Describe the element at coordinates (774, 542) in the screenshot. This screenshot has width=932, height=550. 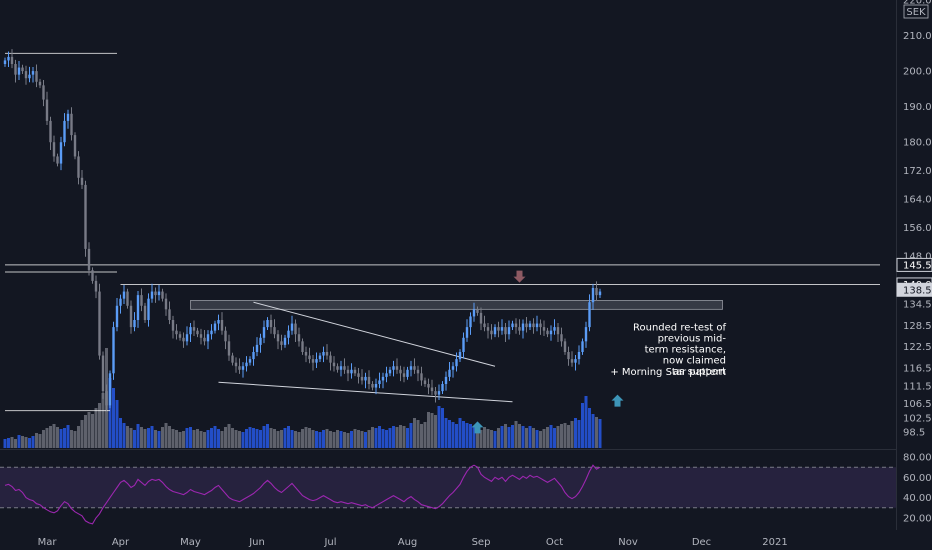
I see `time-tick-label: 2021` at that location.